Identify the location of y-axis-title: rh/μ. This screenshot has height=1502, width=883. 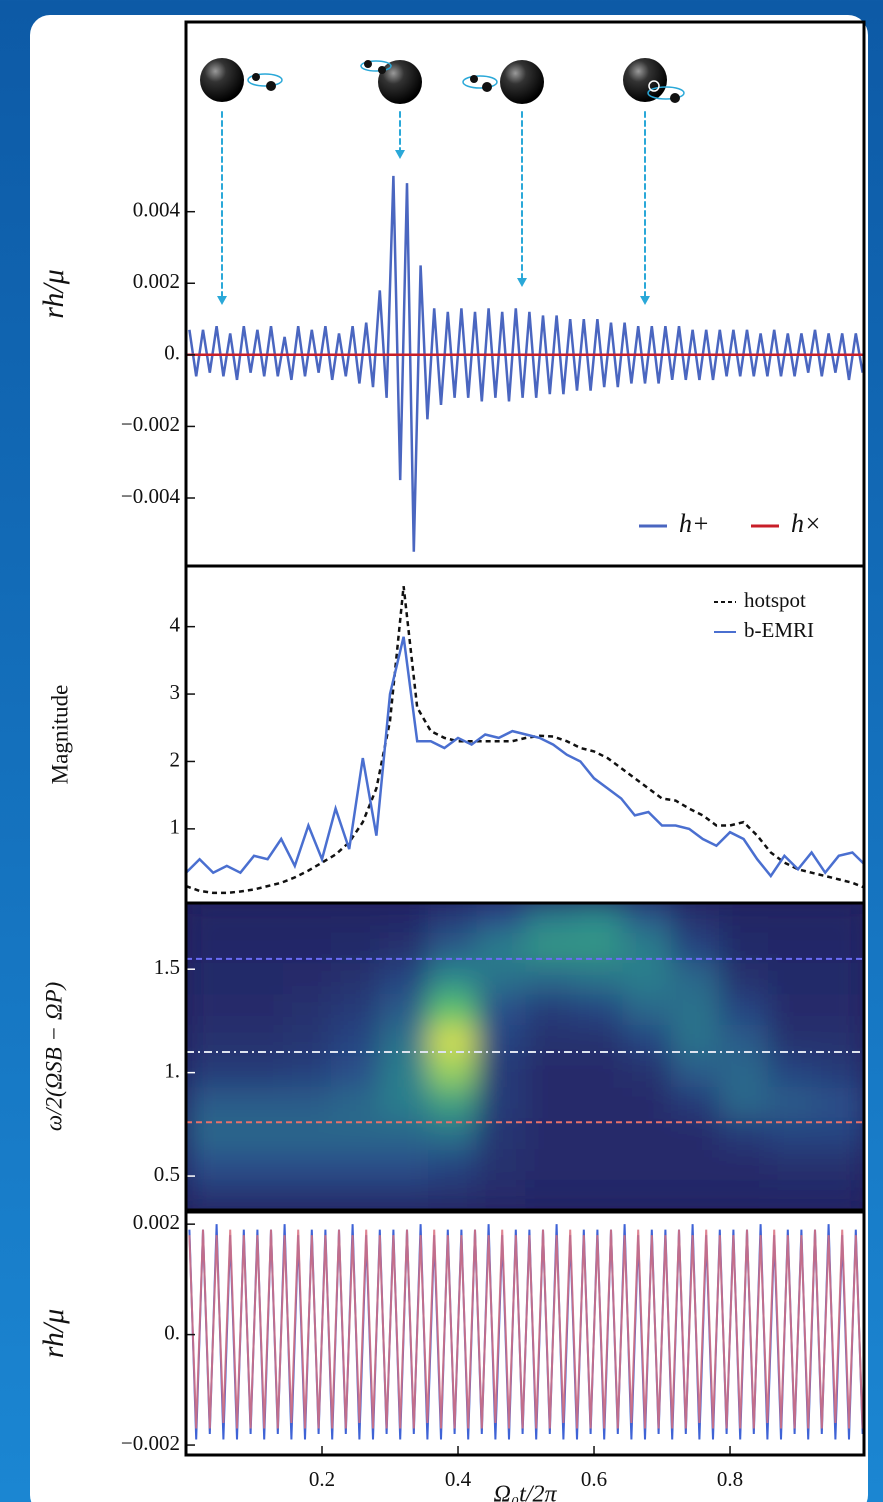
(53, 294).